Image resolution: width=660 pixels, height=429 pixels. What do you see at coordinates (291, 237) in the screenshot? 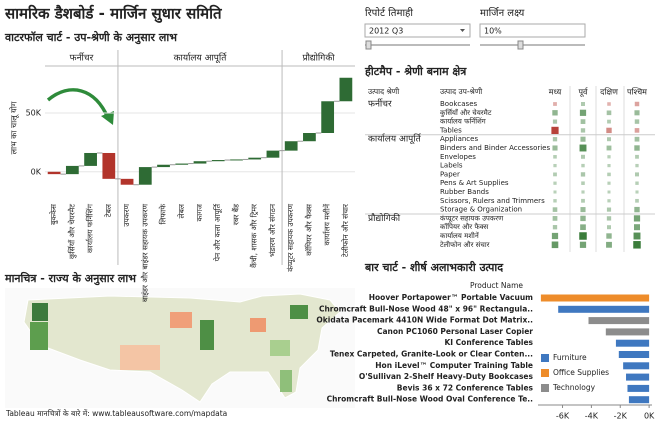
I see `x-tick-label: कंप्यूटर सहायक उपकरण` at bounding box center [291, 237].